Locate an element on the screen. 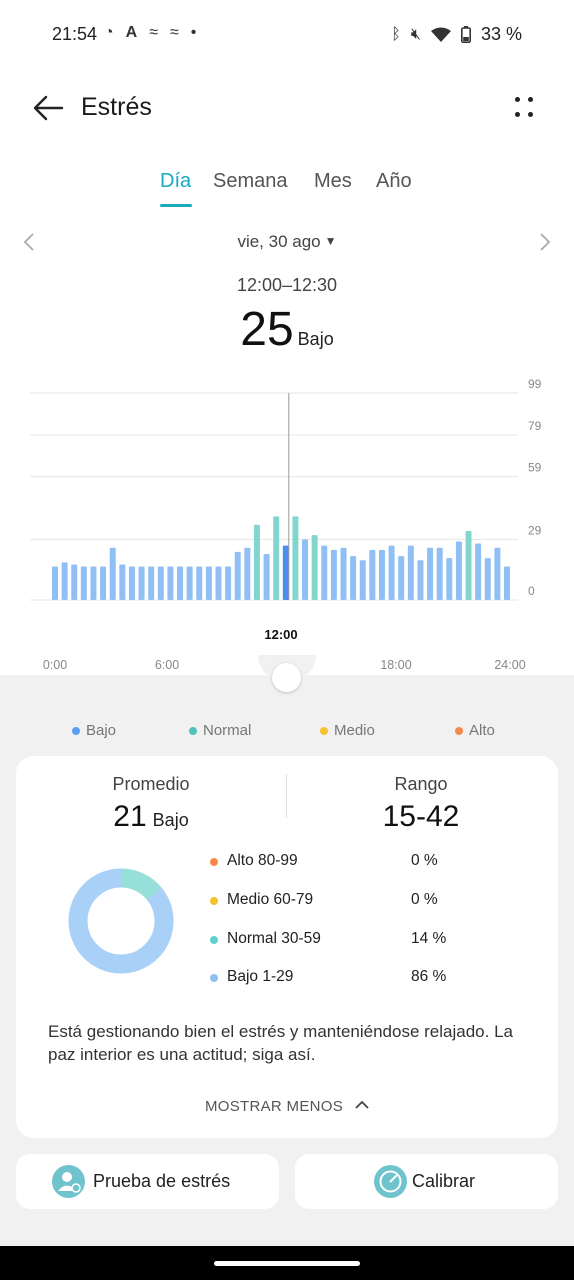  battery-percent: 33 % is located at coordinates (501, 34).